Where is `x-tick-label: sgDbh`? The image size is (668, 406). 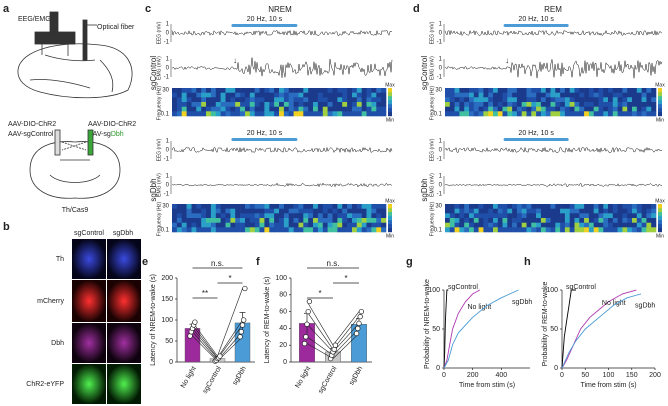
x-tick-label: sgDbh is located at coordinates (356, 375).